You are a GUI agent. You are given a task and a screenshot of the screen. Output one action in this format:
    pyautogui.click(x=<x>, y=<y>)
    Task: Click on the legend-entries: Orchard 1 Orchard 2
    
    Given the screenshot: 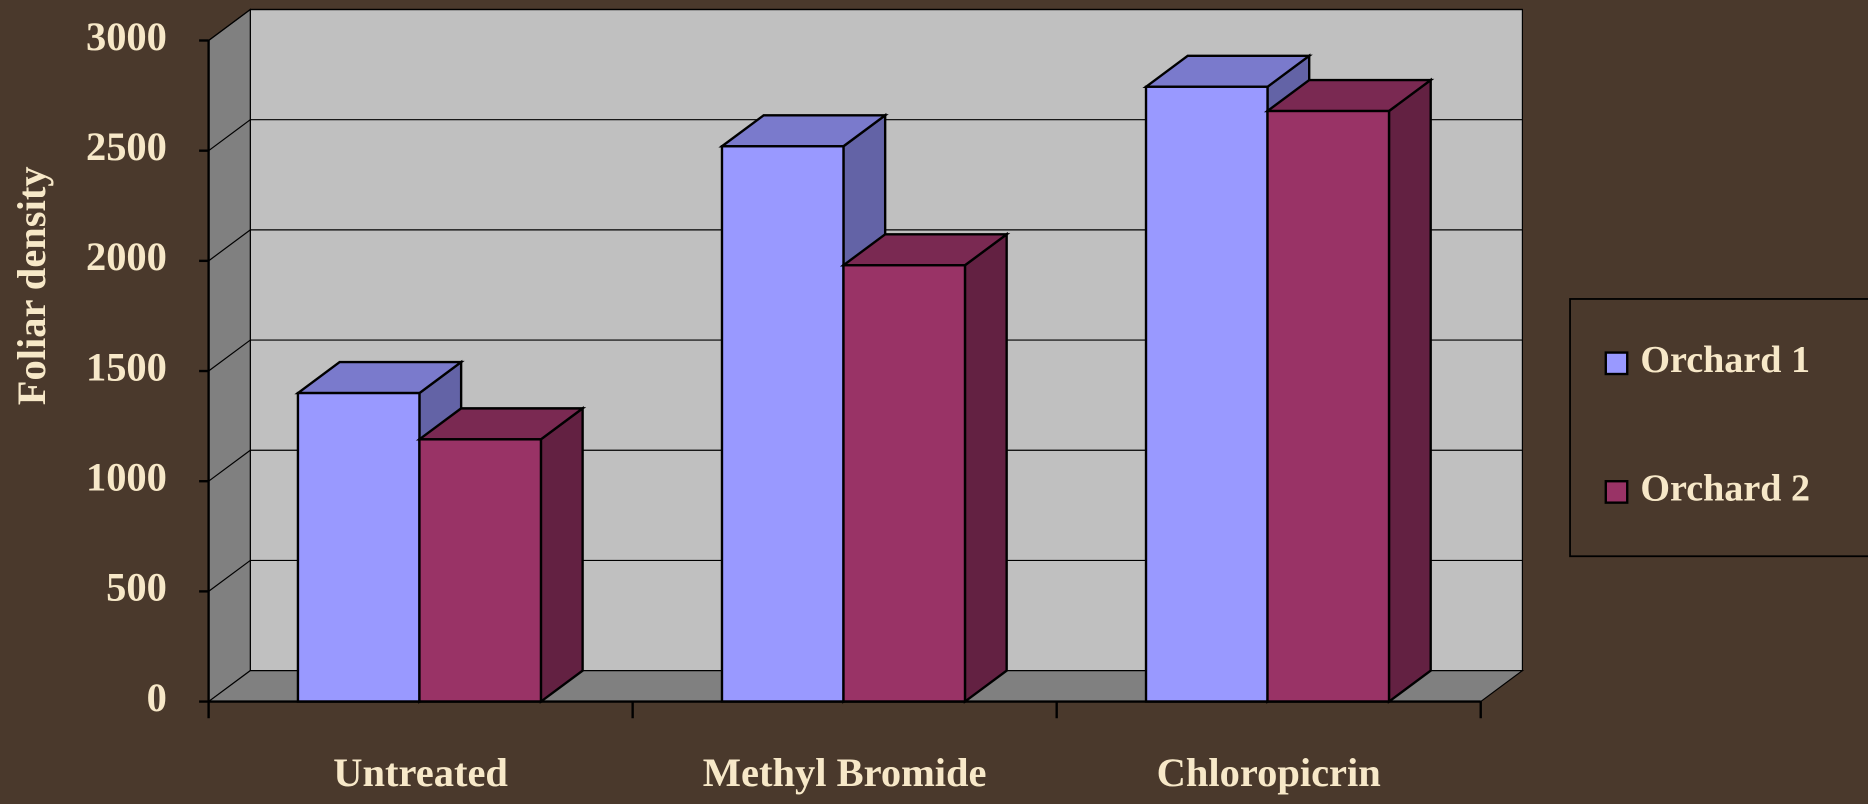 What is the action you would take?
    pyautogui.click(x=1707, y=424)
    